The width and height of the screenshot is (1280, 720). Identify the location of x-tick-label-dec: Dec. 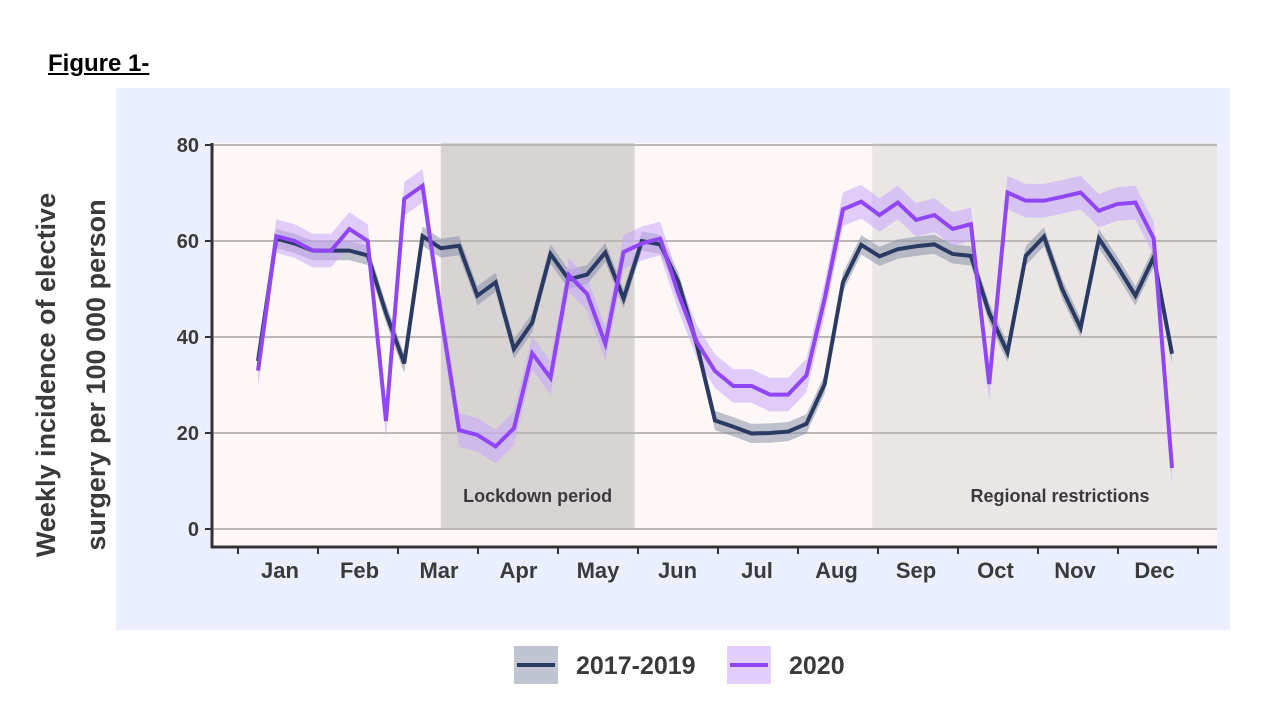
(1154, 570).